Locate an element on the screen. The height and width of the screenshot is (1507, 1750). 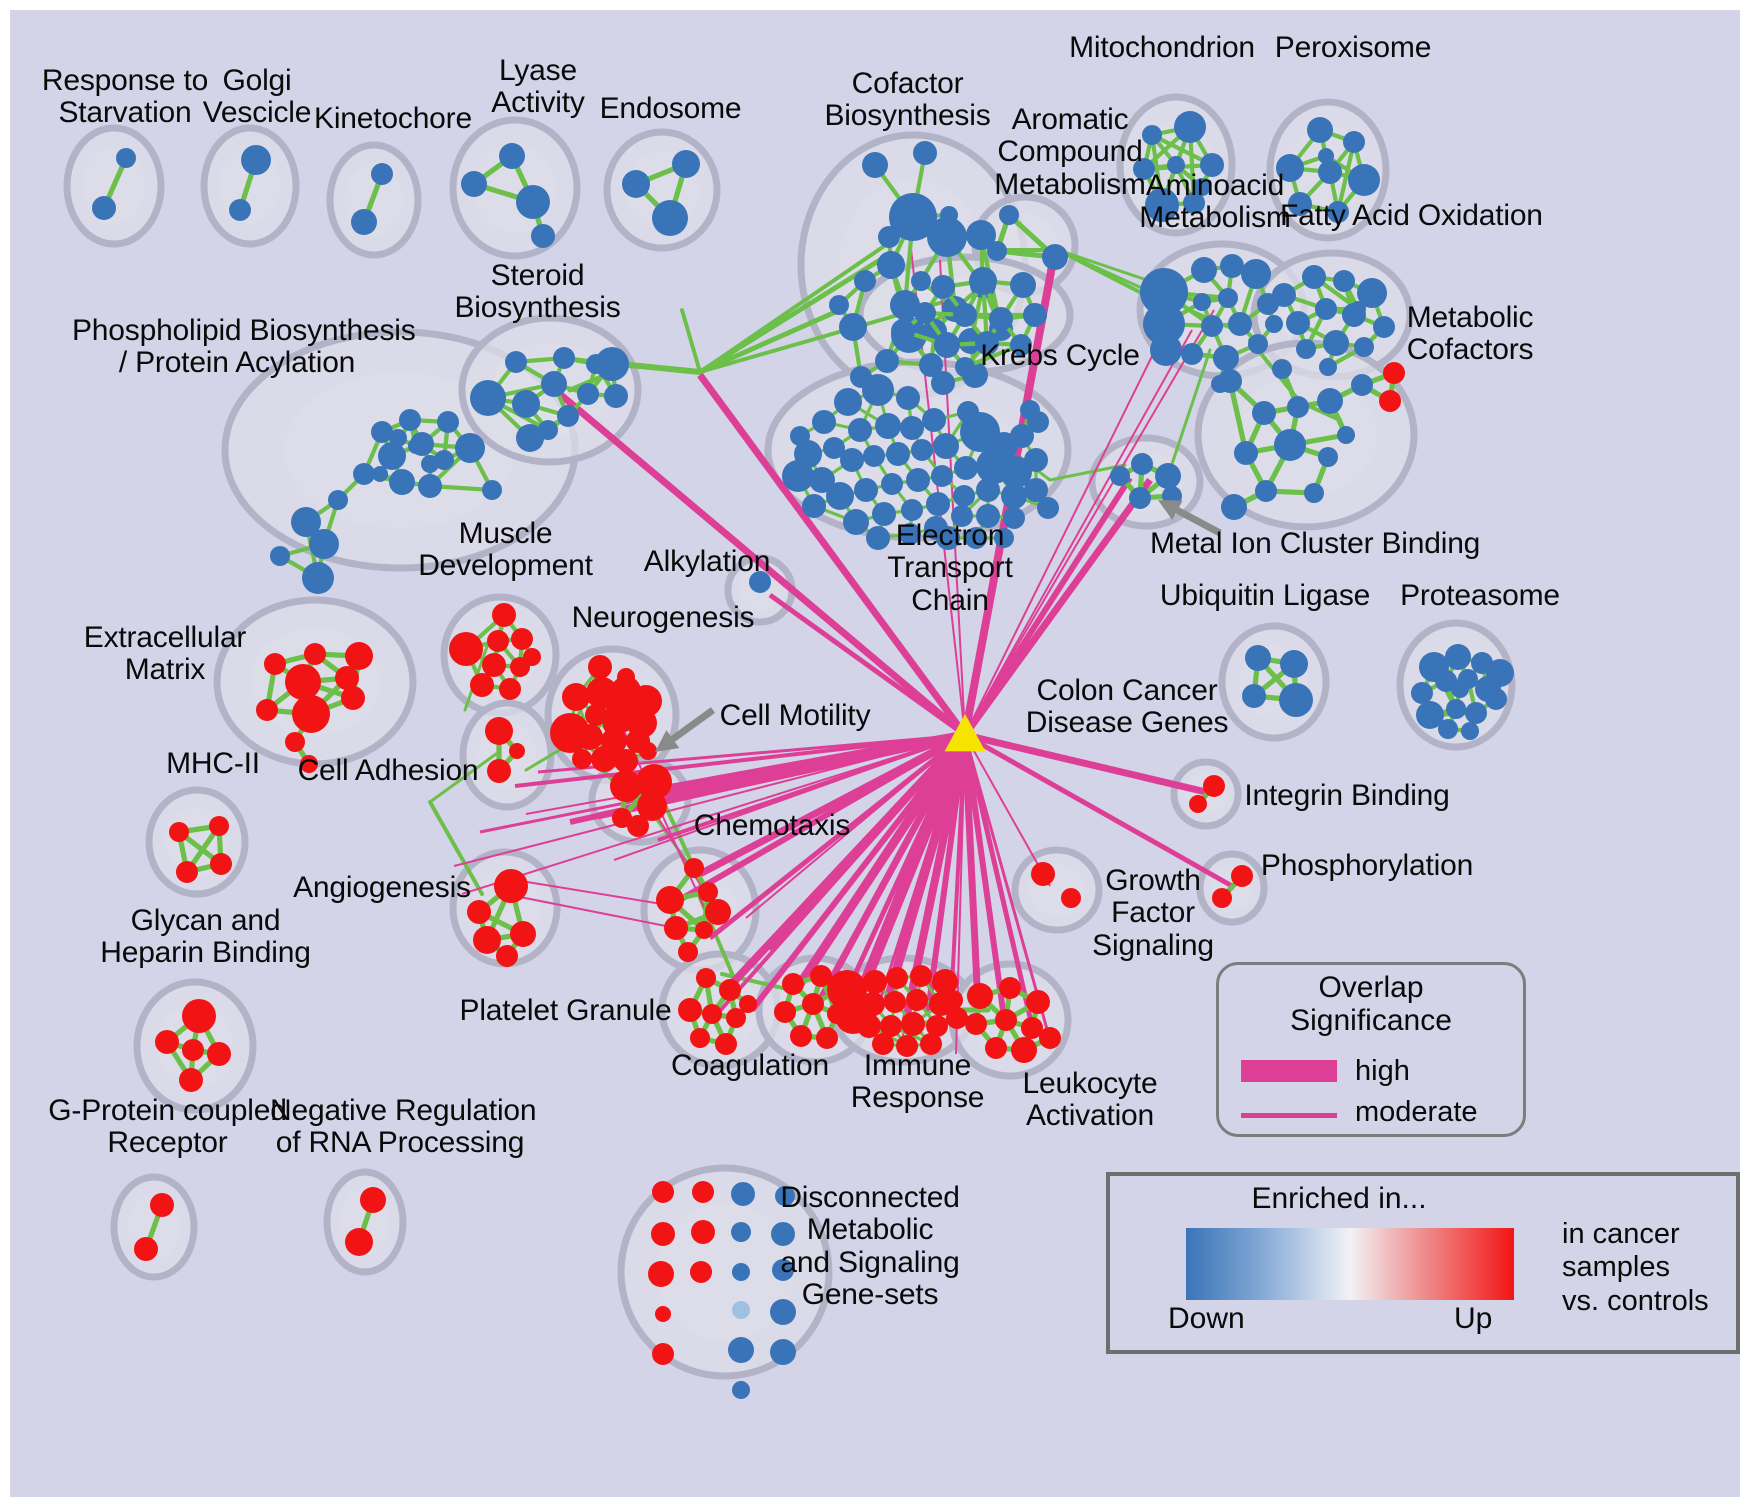
hub-triangle is located at coordinates (965, 732).